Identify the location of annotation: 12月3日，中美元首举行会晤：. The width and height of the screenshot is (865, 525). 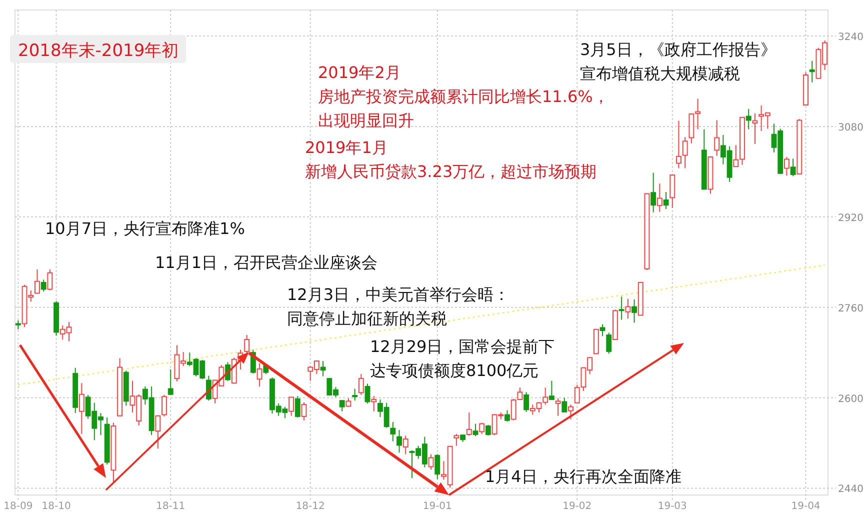
(398, 294).